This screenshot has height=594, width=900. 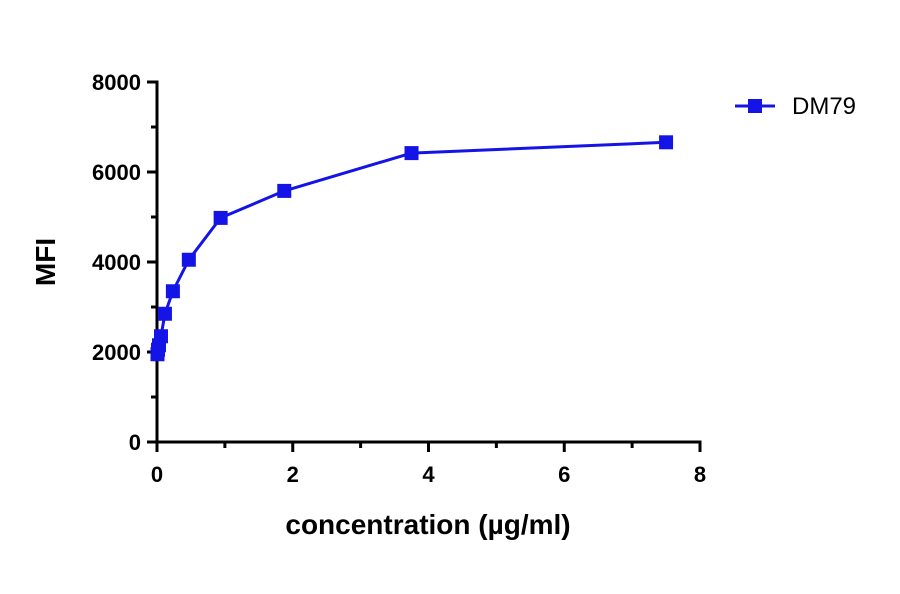 I want to click on x-tick-label: 8, so click(x=700, y=474).